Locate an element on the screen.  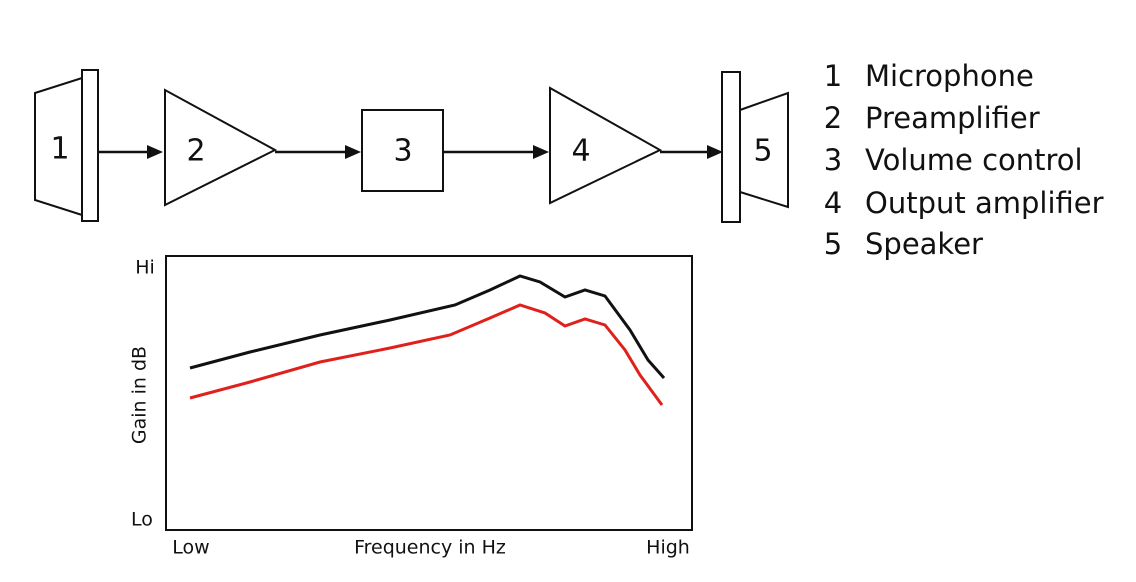
block-label: 4 is located at coordinates (580, 151).